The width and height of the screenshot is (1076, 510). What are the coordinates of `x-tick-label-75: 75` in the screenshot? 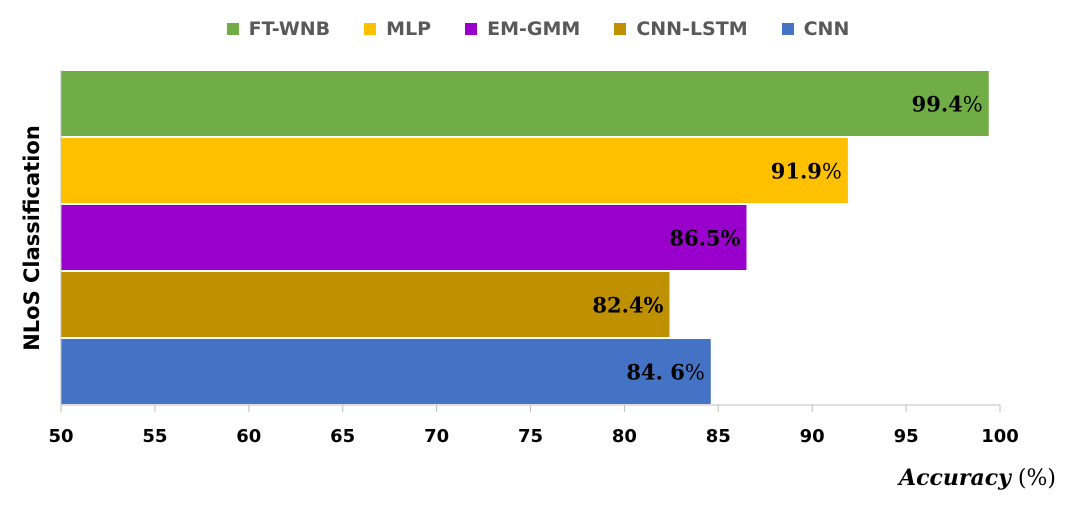 It's located at (530, 436).